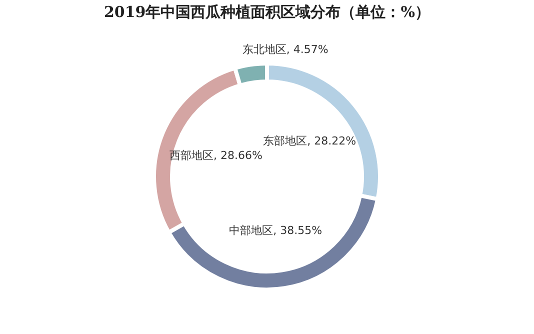 The image size is (534, 334). I want to click on slice-label: 东北地区, 4.57%, so click(285, 49).